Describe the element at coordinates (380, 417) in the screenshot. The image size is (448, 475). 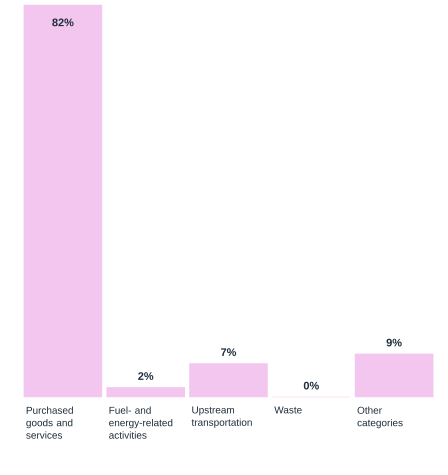
I see `x-tick-label: Other categories` at that location.